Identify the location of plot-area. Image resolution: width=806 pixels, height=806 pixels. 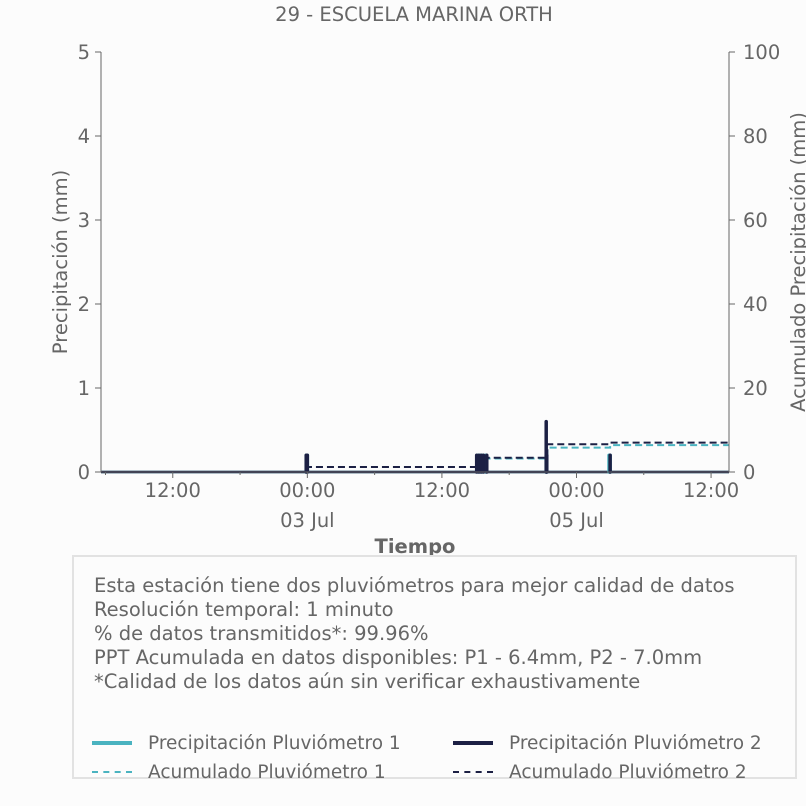
(415, 446).